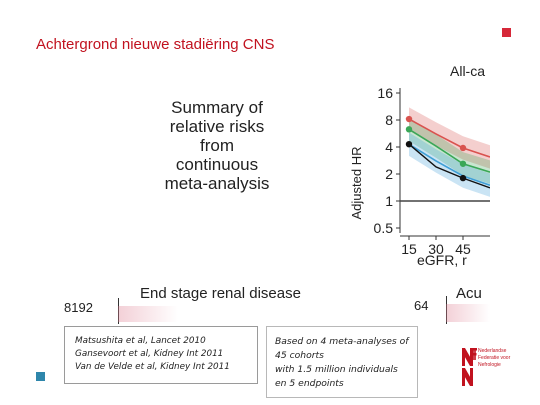  Describe the element at coordinates (469, 367) in the screenshot. I see `nfn-logo-icon` at that location.